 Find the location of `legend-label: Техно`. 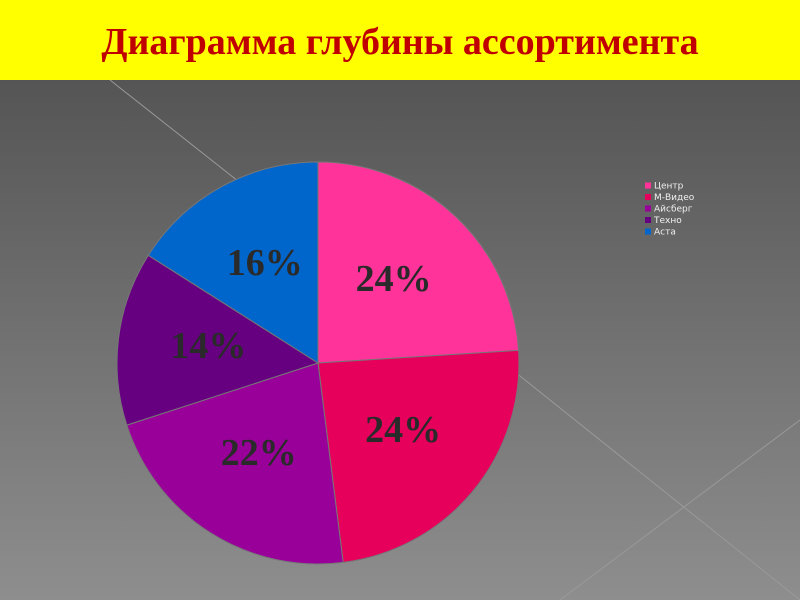

legend-label: Техно is located at coordinates (667, 221).